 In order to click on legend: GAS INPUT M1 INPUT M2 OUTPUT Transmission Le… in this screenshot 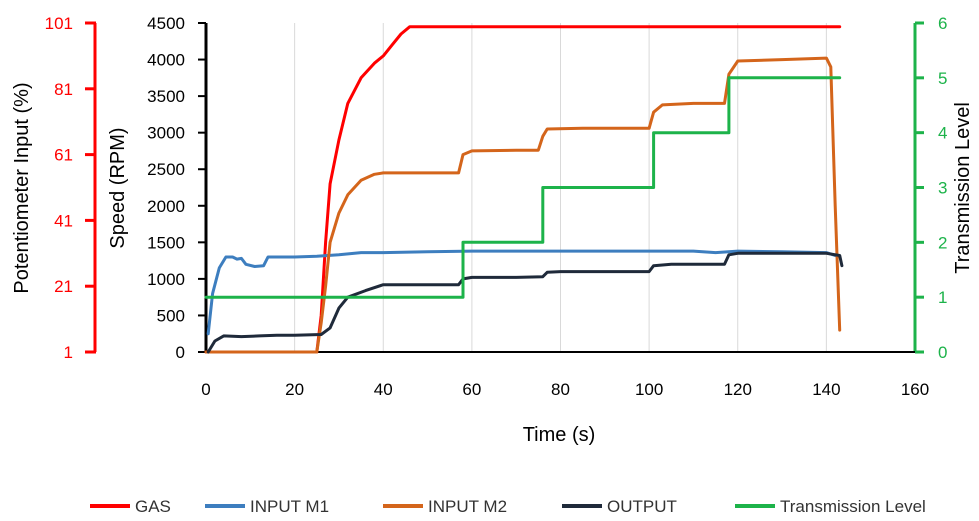, I will do `click(508, 506)`.